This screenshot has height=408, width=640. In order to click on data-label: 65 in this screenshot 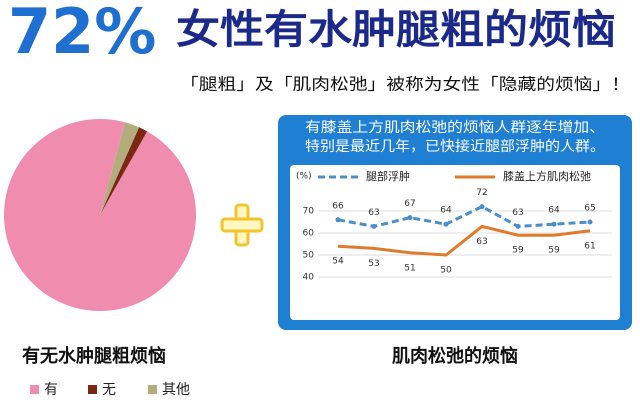, I will do `click(589, 209)`.